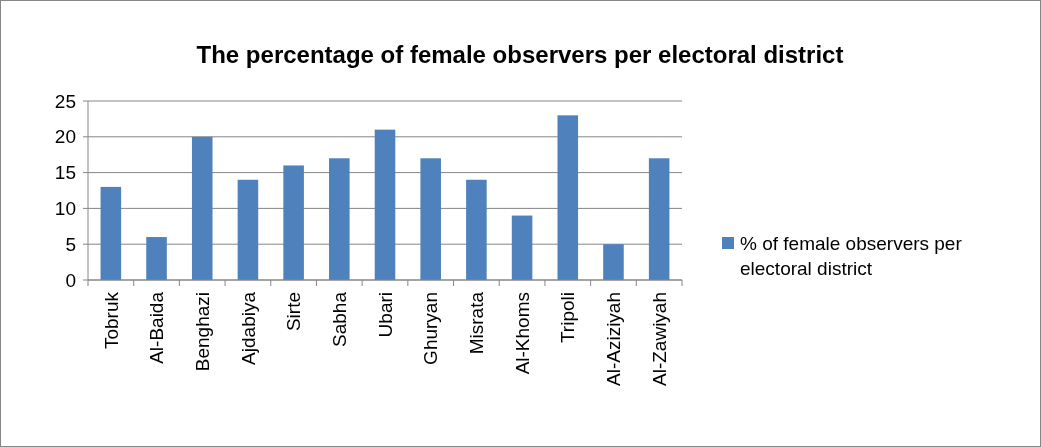  Describe the element at coordinates (522, 333) in the screenshot. I see `x-tick-label: Al-Khoms` at that location.